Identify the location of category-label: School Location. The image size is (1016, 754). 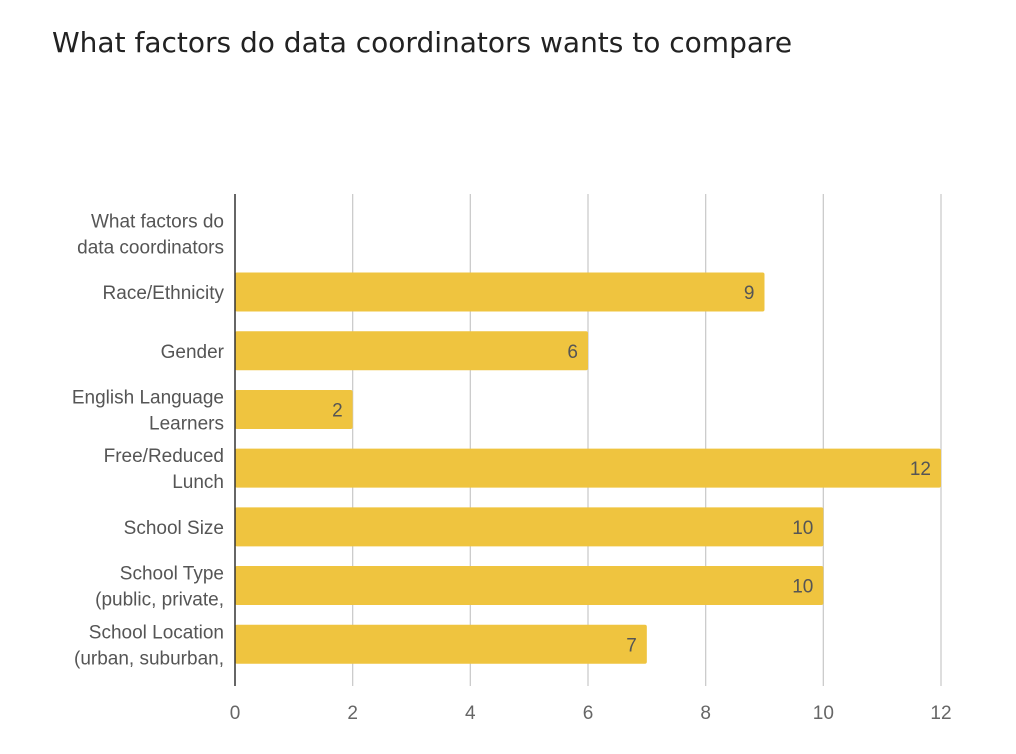
(156, 632).